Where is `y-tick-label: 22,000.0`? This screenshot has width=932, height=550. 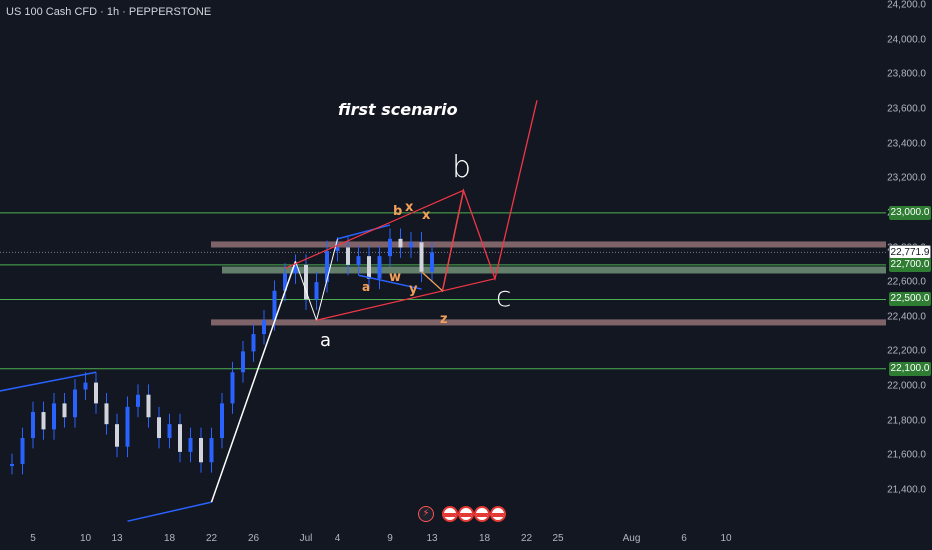
y-tick-label: 22,000.0 is located at coordinates (906, 386).